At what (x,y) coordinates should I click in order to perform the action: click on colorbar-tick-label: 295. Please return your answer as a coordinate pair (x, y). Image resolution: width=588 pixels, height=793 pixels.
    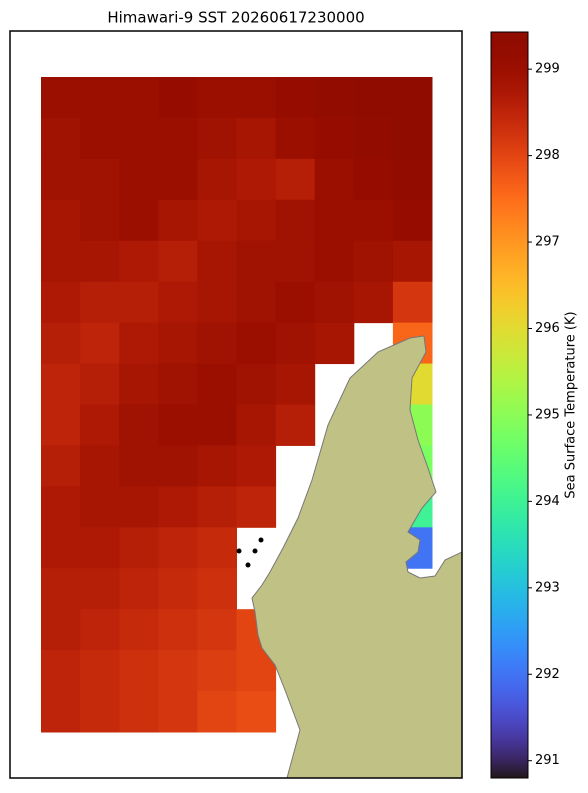
    Looking at the image, I should click on (547, 414).